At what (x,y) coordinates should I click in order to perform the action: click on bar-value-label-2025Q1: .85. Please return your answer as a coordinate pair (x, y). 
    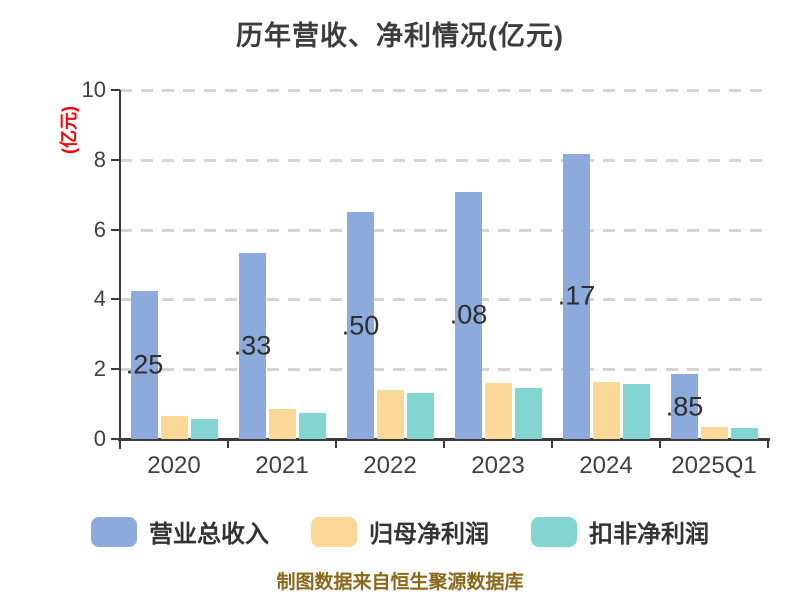
    Looking at the image, I should click on (684, 406).